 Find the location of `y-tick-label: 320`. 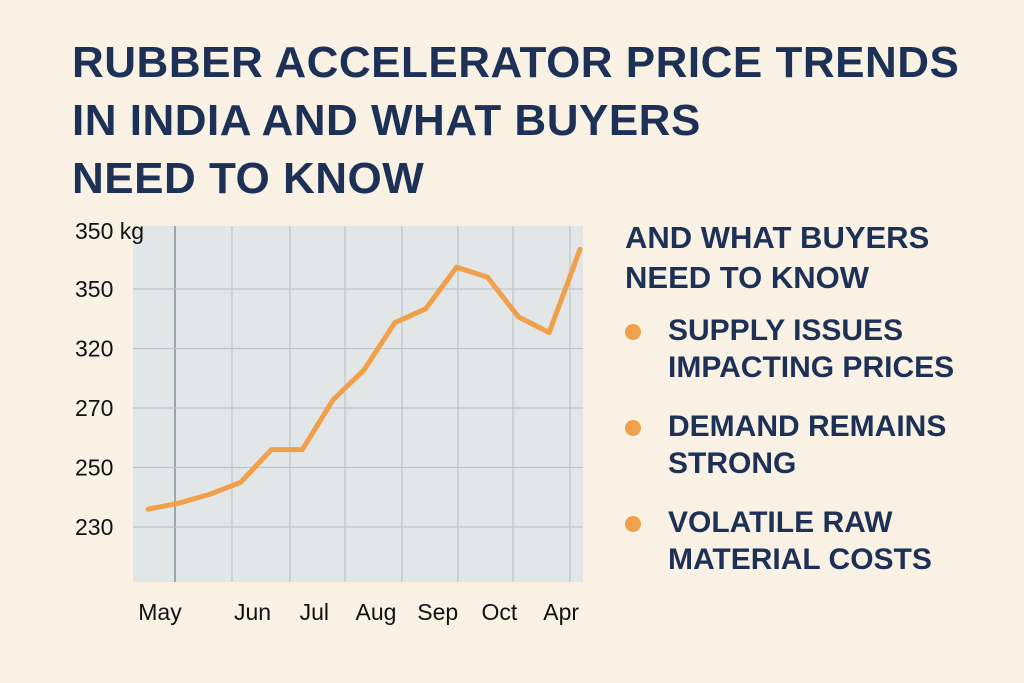

y-tick-label: 320 is located at coordinates (94, 349).